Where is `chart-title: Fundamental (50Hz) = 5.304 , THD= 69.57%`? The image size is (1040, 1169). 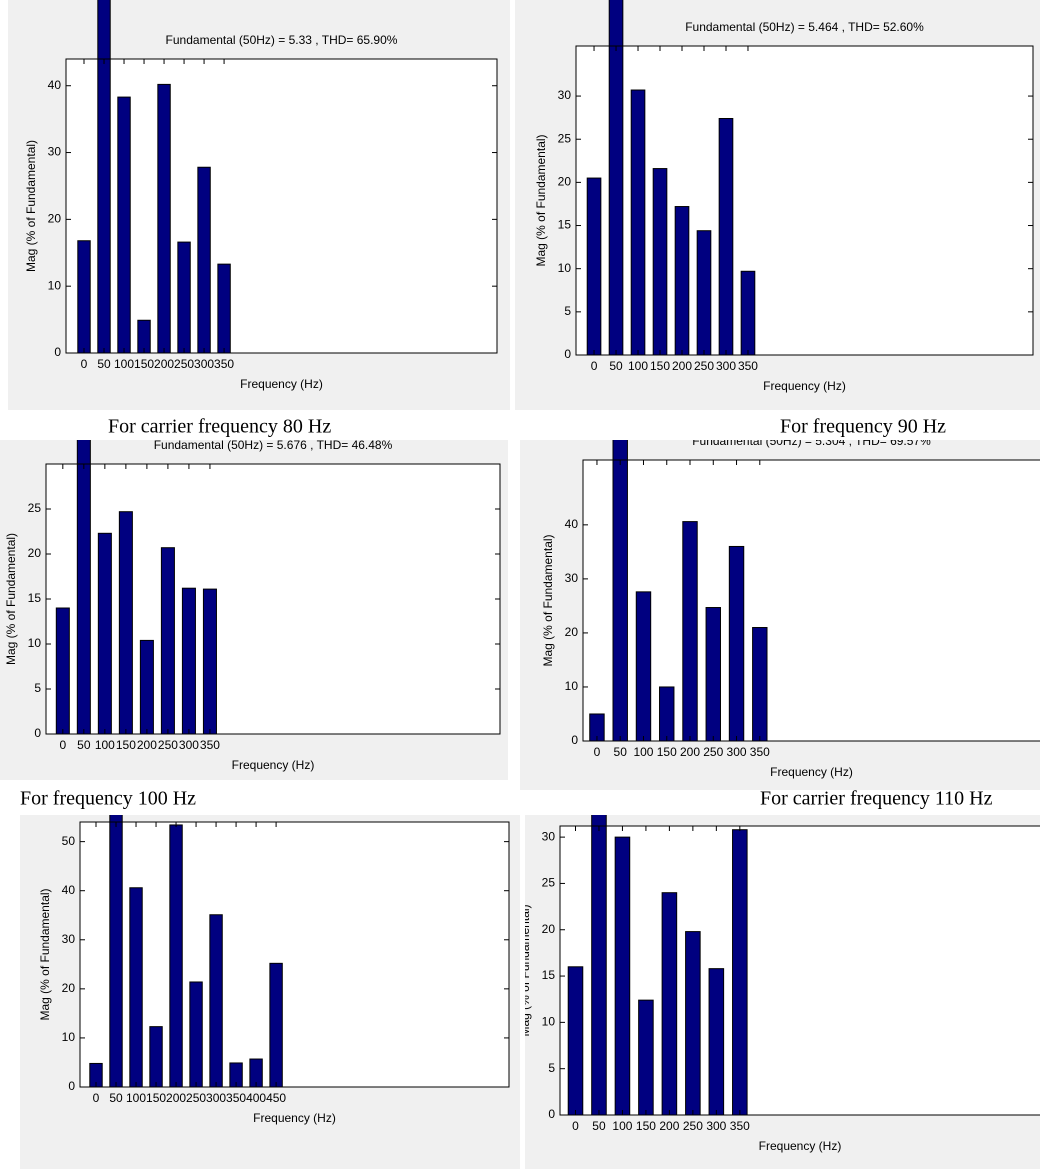
chart-title: Fundamental (50Hz) = 5.304 , THD= 69.57% is located at coordinates (811, 441).